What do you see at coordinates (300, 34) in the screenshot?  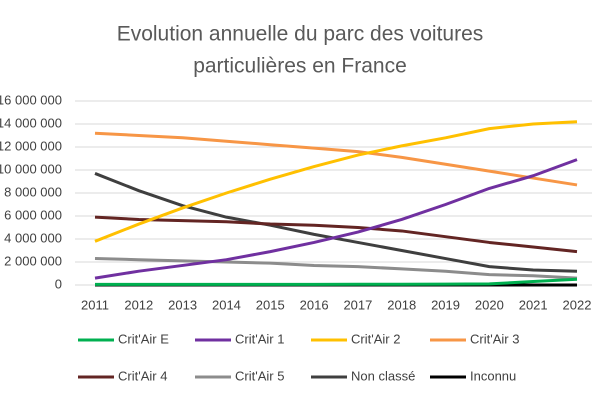 I see `chart-title: Evolution annuelle du parc des voitures` at bounding box center [300, 34].